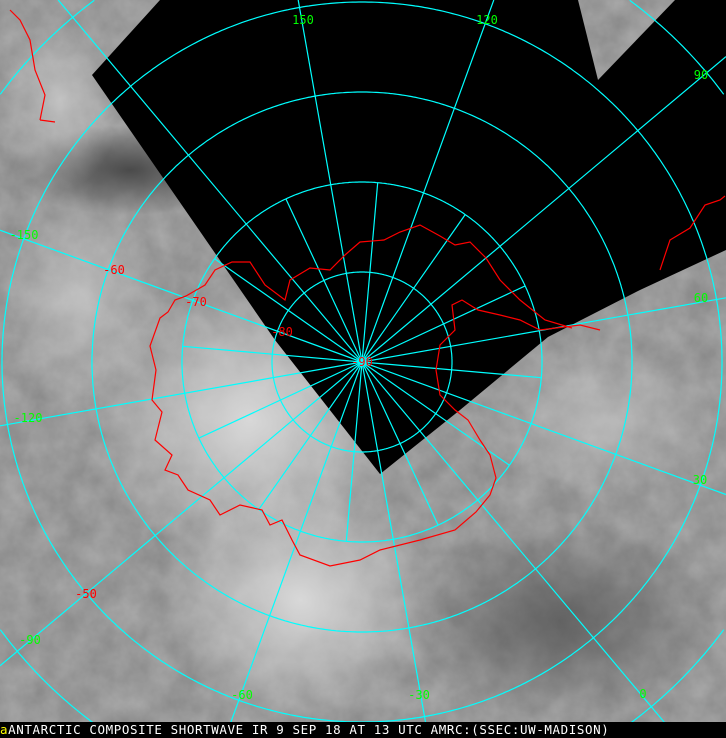 The width and height of the screenshot is (726, 738). I want to click on latitude-label: -80, so click(282, 332).